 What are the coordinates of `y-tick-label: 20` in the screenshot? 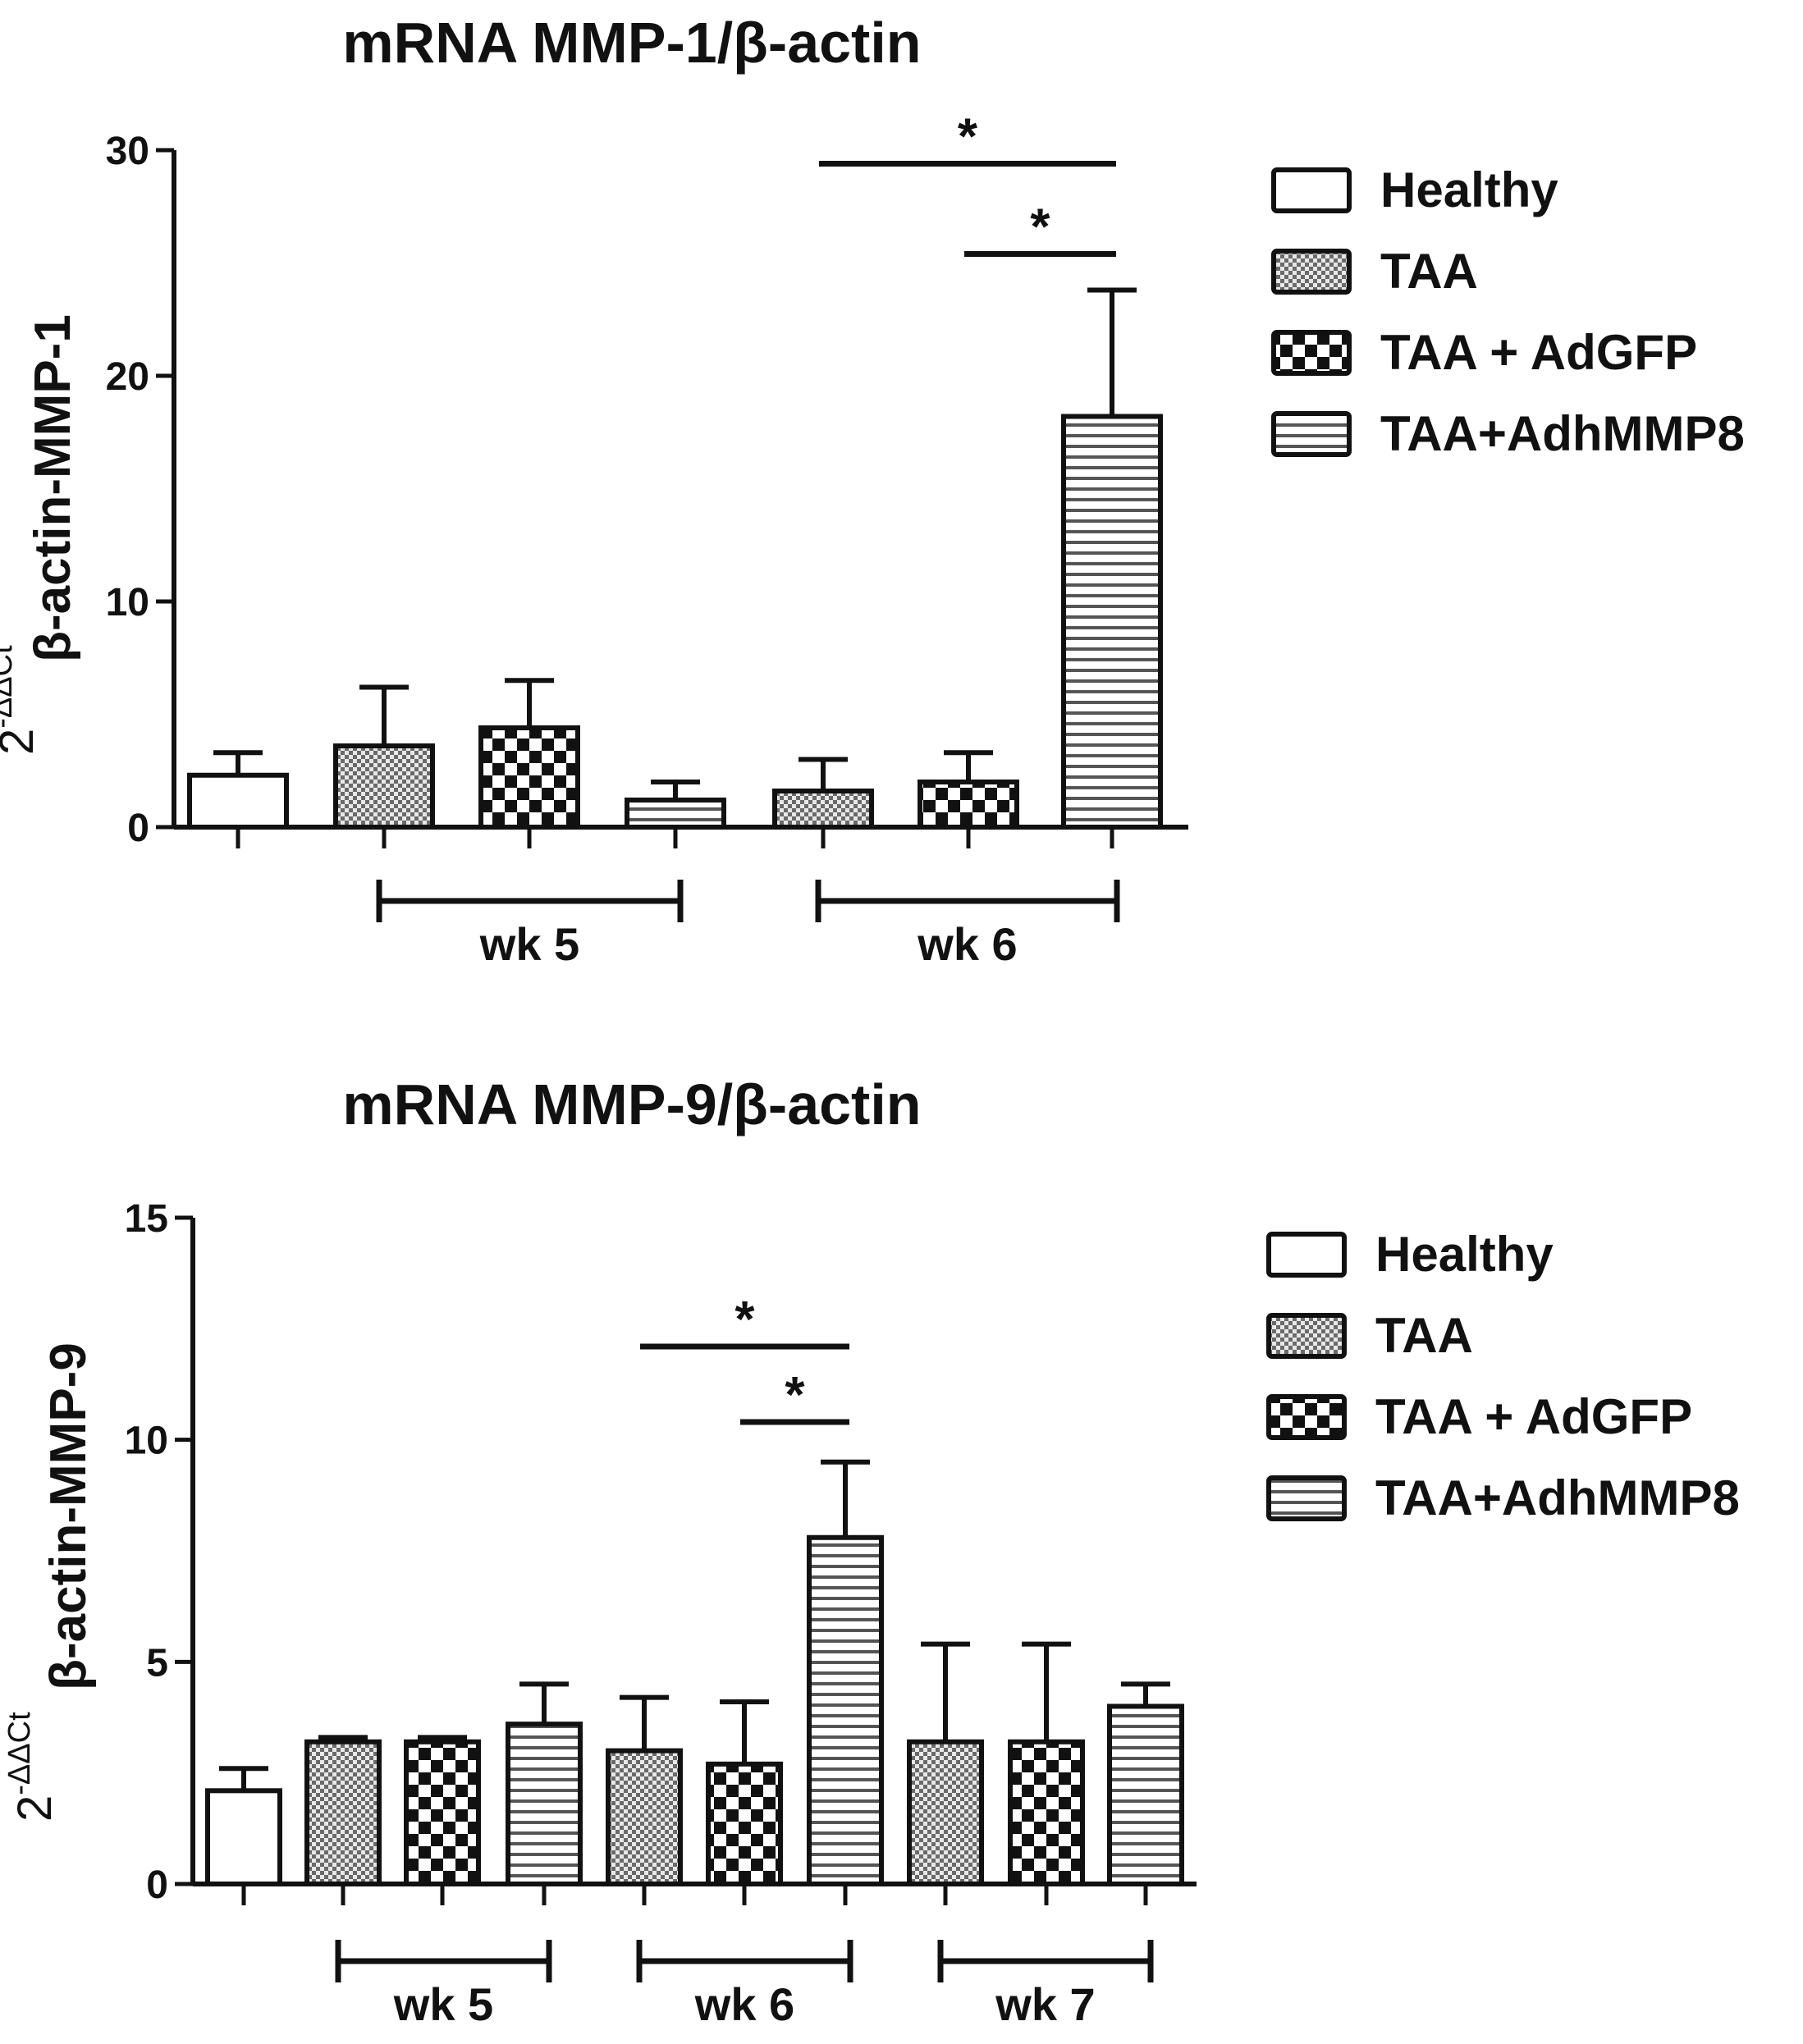 It's located at (127, 377).